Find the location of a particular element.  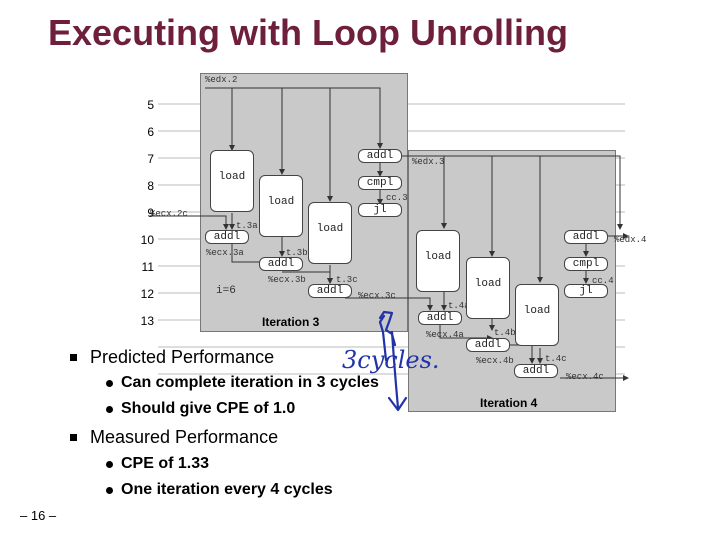

cycle-label: 7 is located at coordinates (150, 159).